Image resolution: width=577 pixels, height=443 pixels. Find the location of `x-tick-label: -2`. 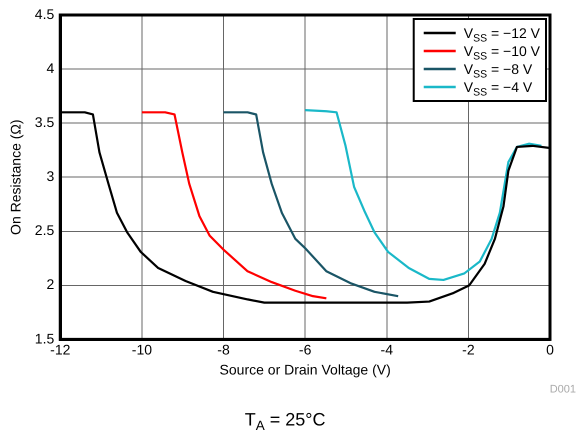

x-tick-label: -2 is located at coordinates (468, 350).